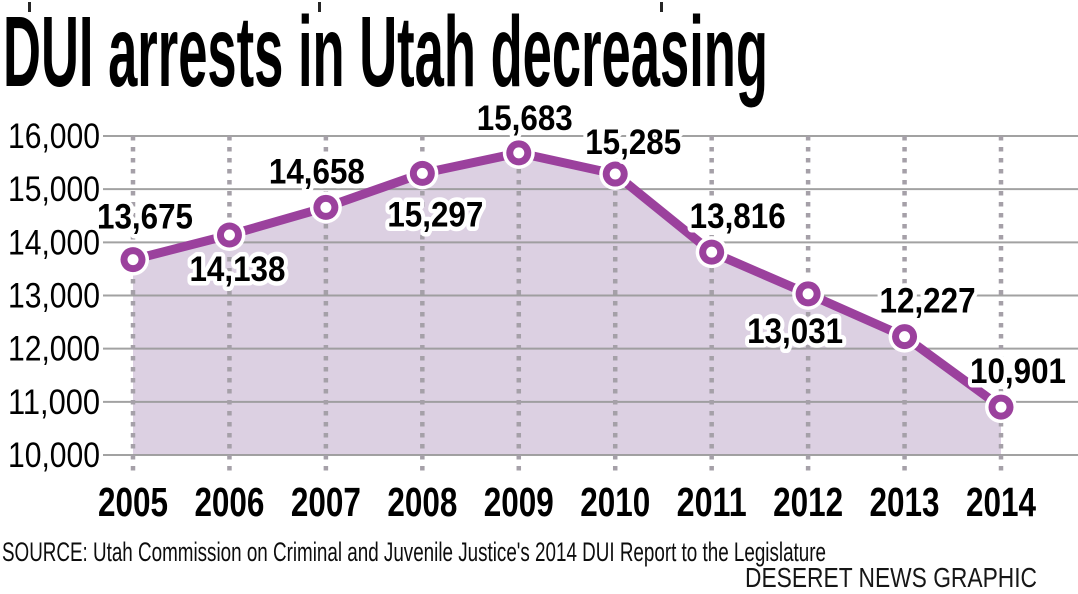 The width and height of the screenshot is (1078, 594). What do you see at coordinates (1018, 371) in the screenshot?
I see `data-label-2014: 10,901` at bounding box center [1018, 371].